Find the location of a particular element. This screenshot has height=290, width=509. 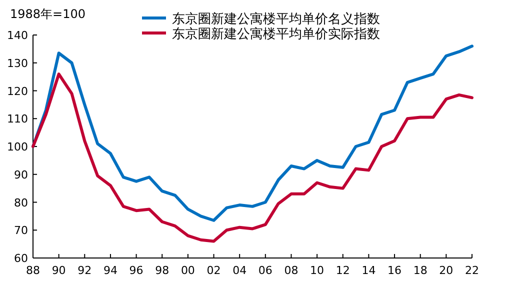

legend-label: 东京圈新建公寓楼平均单价实际指数 is located at coordinates (276, 34).